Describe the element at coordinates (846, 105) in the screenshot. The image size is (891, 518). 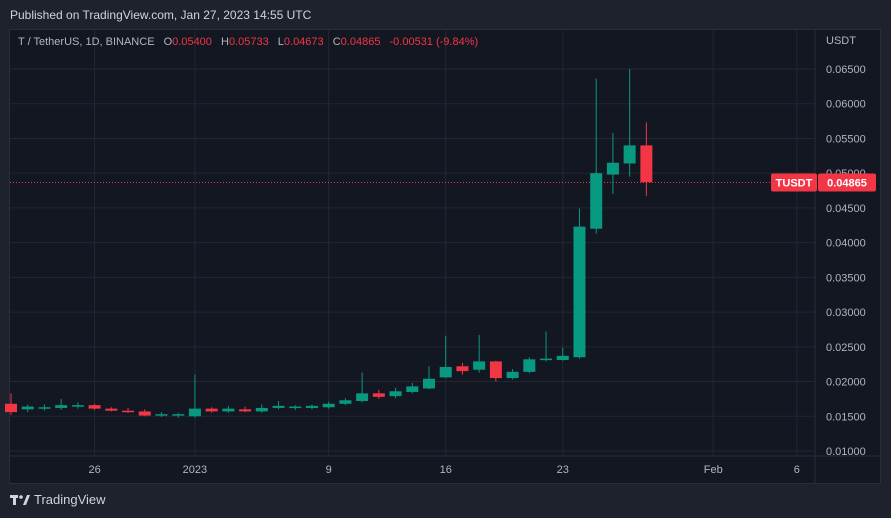
I see `price-tick-label: 0.06000` at that location.